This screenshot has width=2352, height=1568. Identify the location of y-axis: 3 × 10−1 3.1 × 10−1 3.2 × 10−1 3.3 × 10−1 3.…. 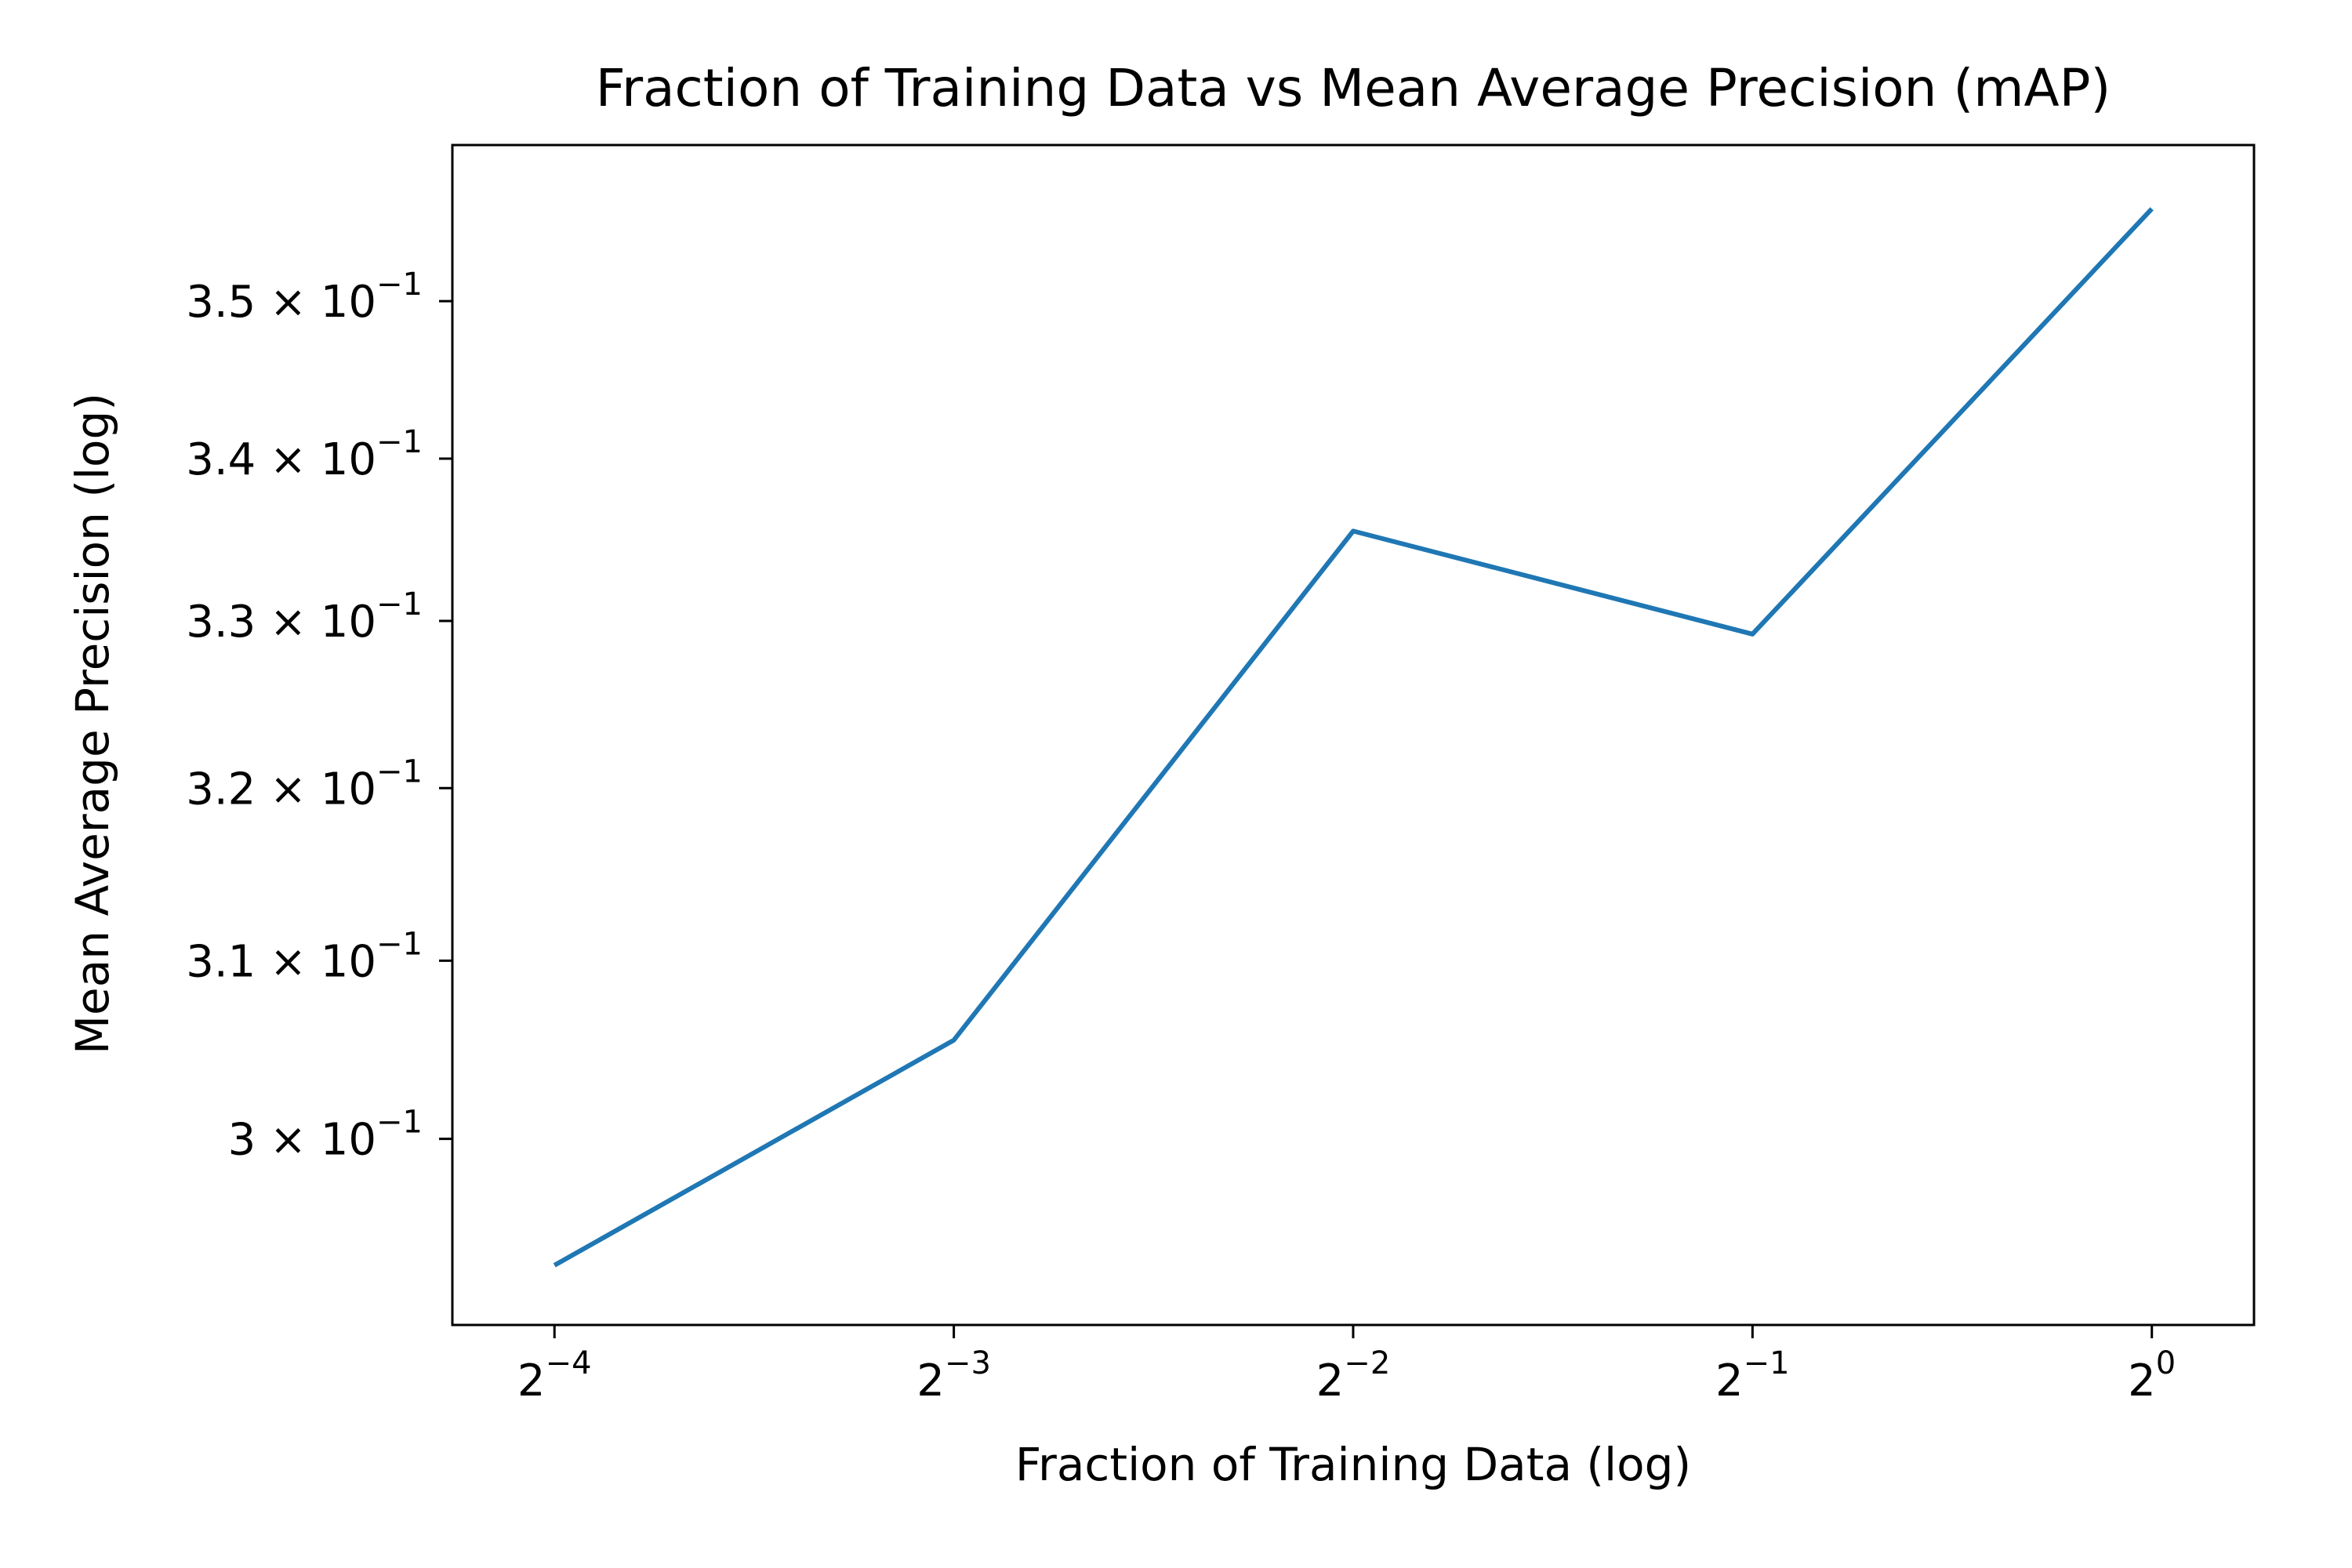
(319, 716).